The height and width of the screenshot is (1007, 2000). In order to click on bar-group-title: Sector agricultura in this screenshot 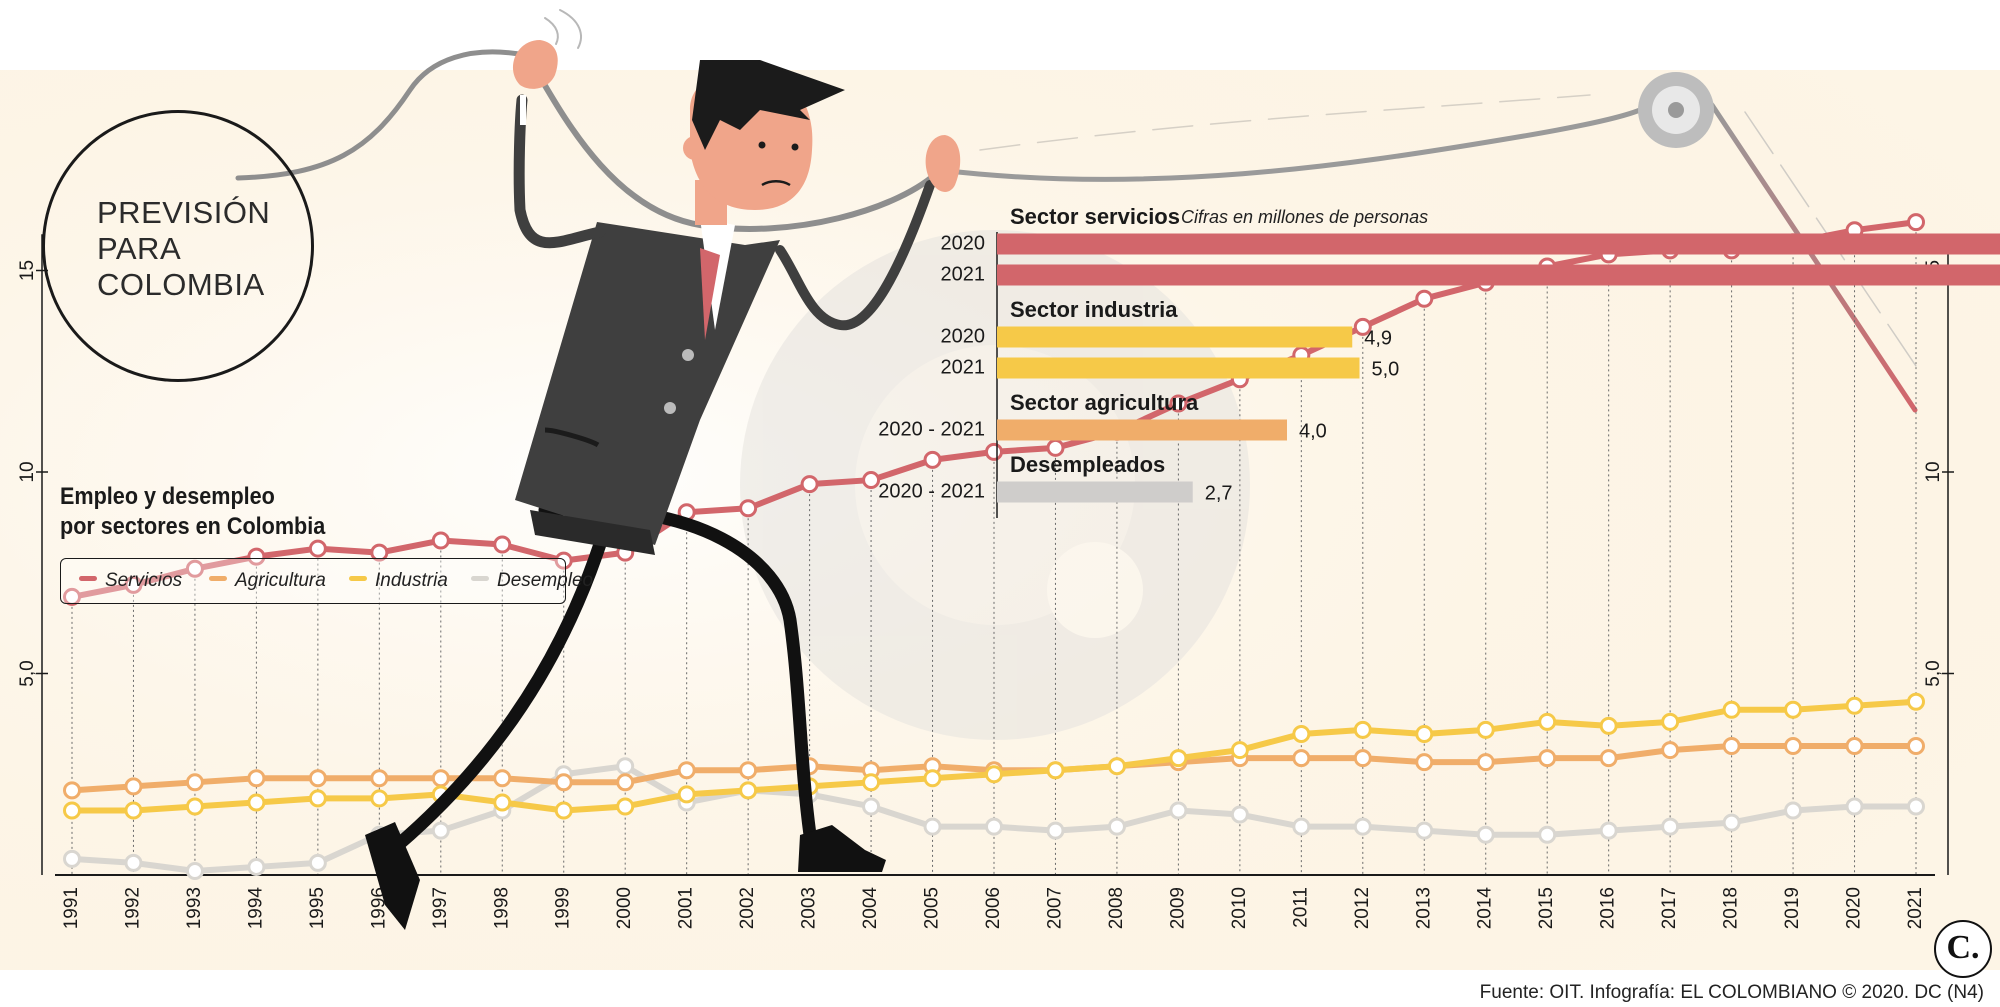, I will do `click(1104, 402)`.